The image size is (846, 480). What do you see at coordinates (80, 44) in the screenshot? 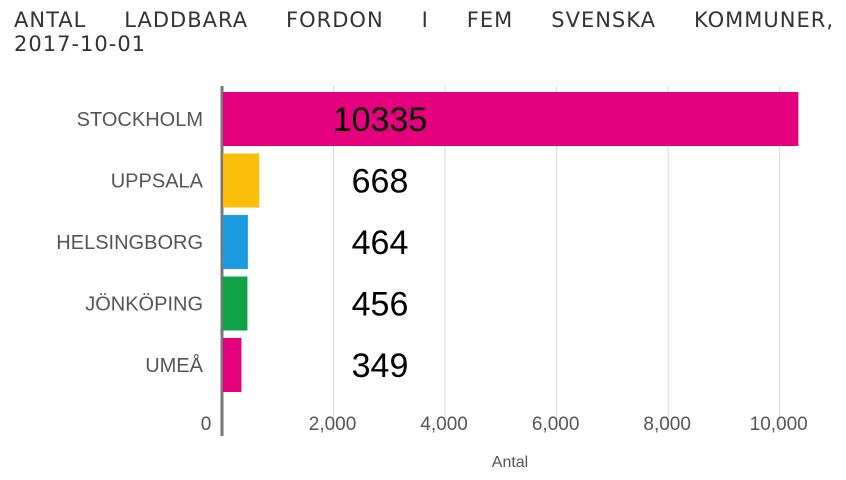
I see `chart-title-line-2: 2017-10-01` at bounding box center [80, 44].